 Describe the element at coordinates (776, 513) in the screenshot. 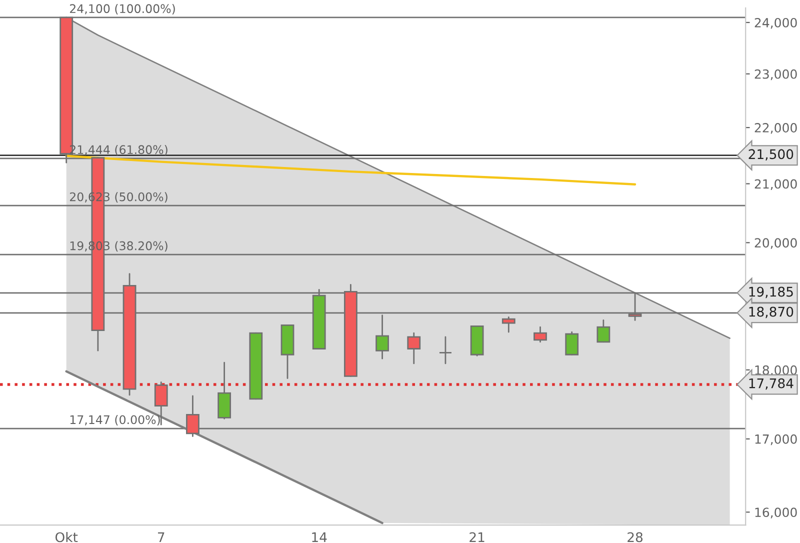

I see `y-tick-label: 16,000` at that location.